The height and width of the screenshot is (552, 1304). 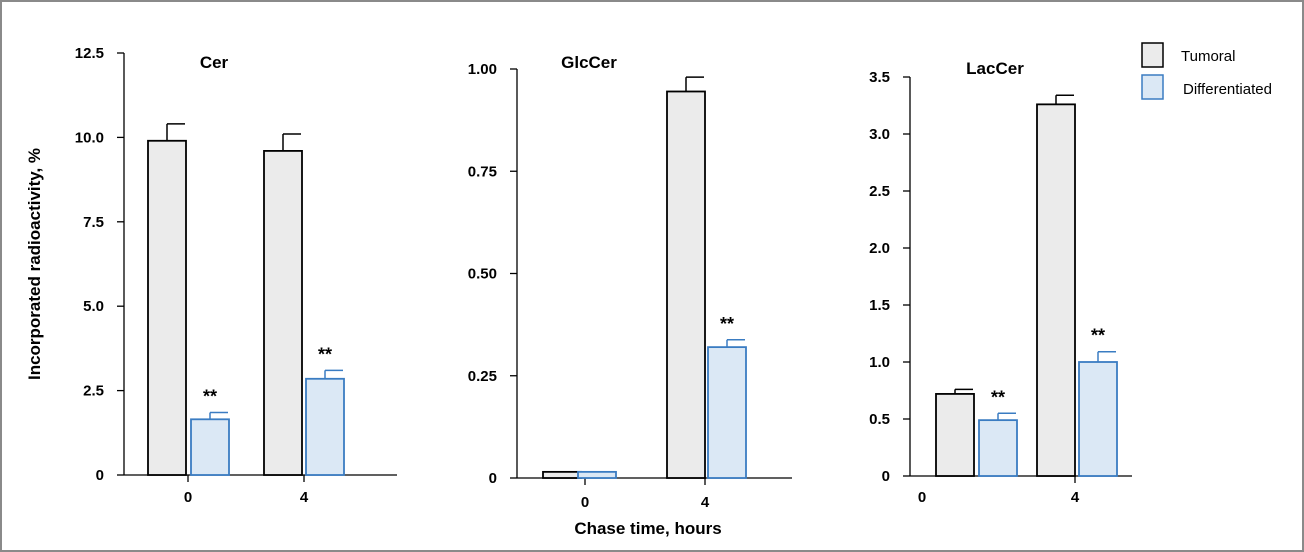 What do you see at coordinates (879, 77) in the screenshot?
I see `y-tick-label: 3.5` at bounding box center [879, 77].